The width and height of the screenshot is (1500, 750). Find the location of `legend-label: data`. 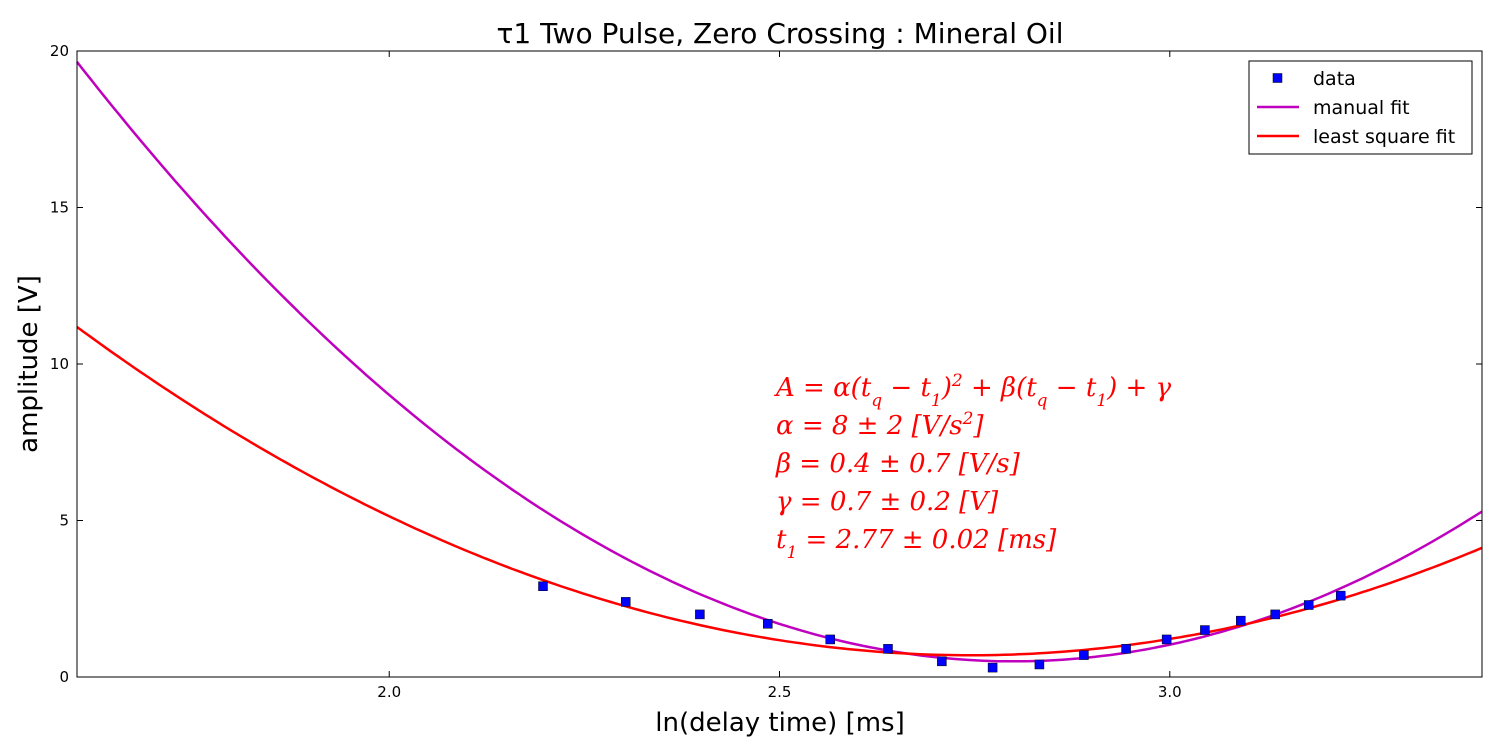

legend-label: data is located at coordinates (1334, 79).